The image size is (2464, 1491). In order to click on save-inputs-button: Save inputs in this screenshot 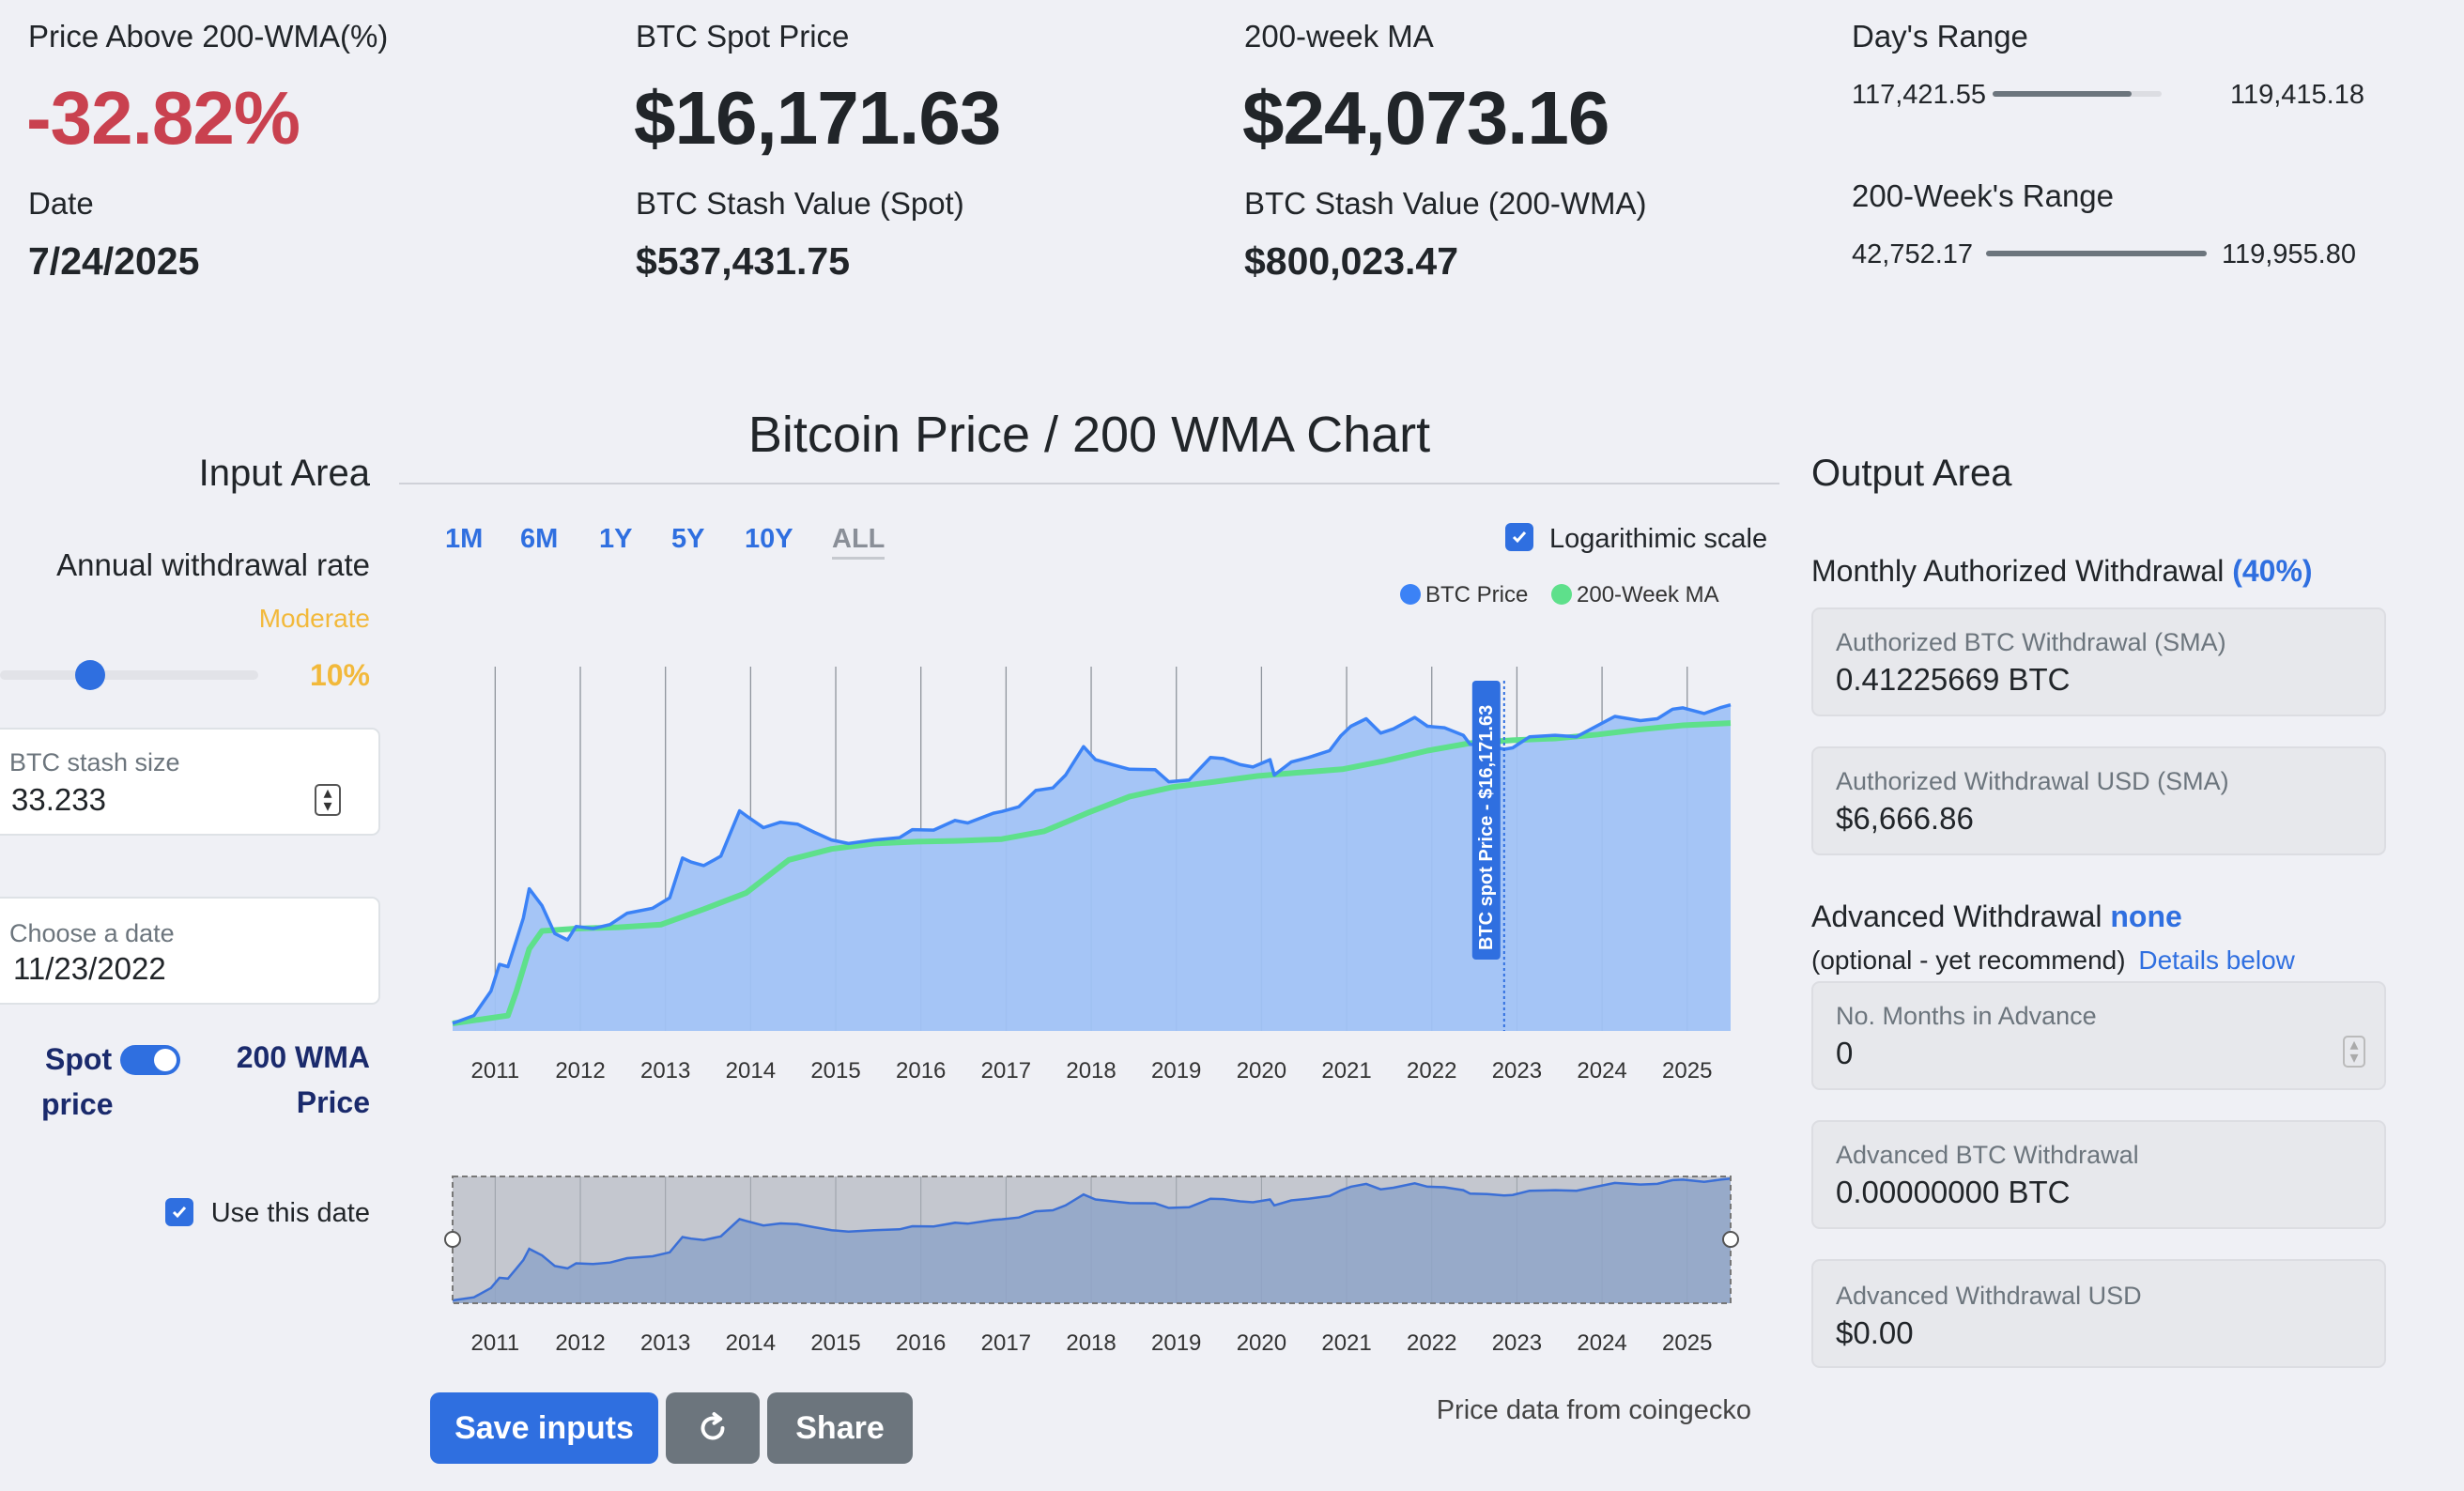, I will do `click(544, 1428)`.